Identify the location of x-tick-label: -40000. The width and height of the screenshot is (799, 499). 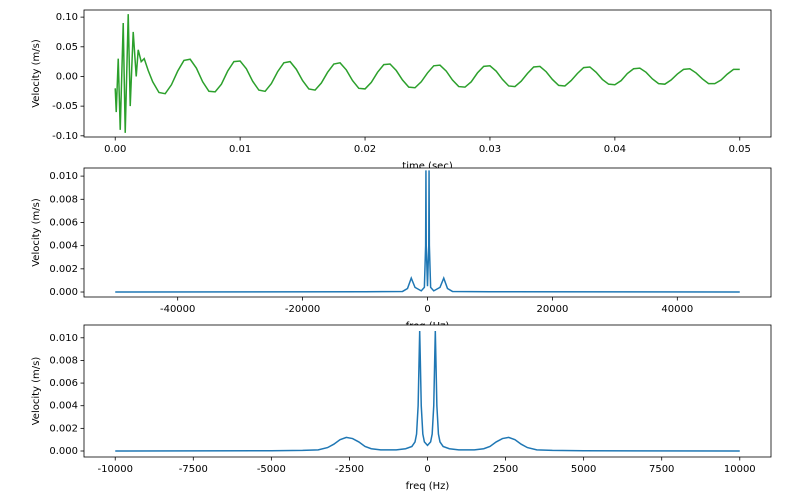
(177, 309).